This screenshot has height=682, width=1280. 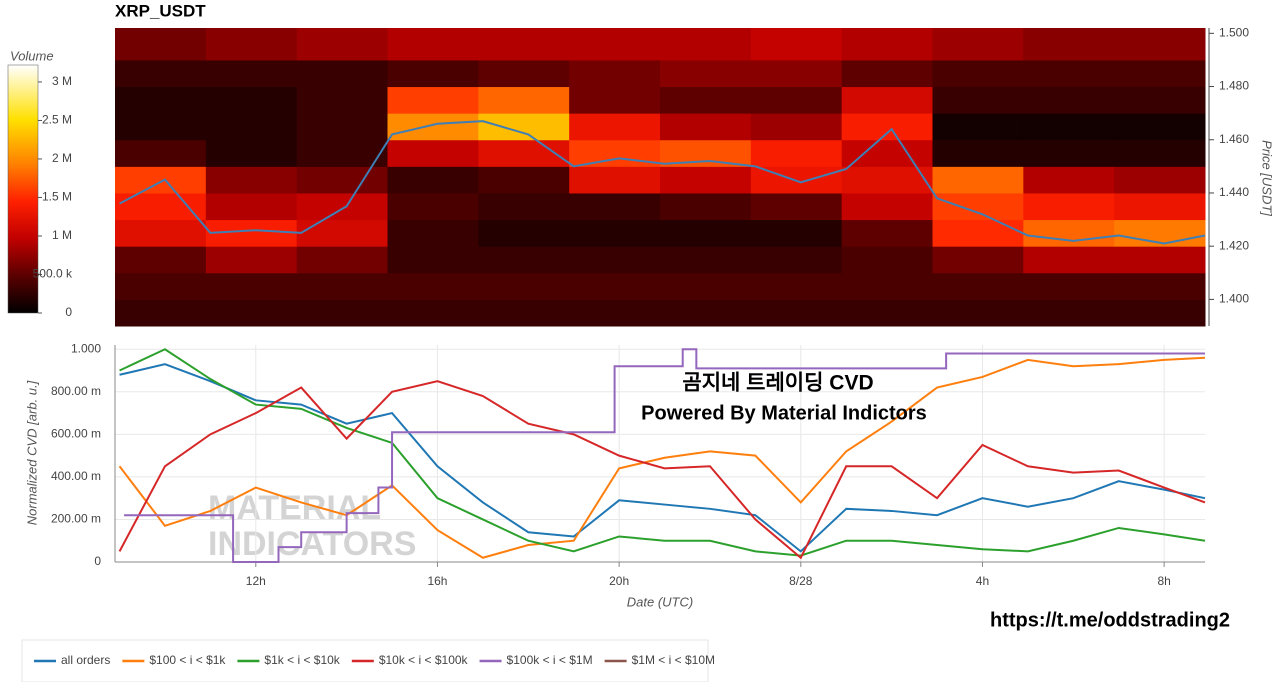 I want to click on colorbar-title: Volume, so click(x=32, y=55).